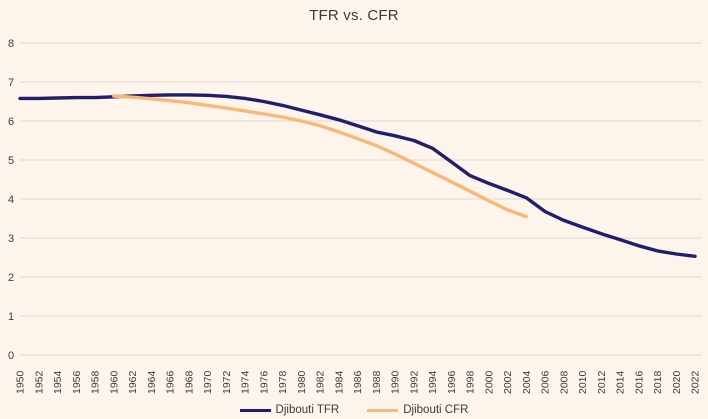  I want to click on svg-text: 1972, so click(227, 382).